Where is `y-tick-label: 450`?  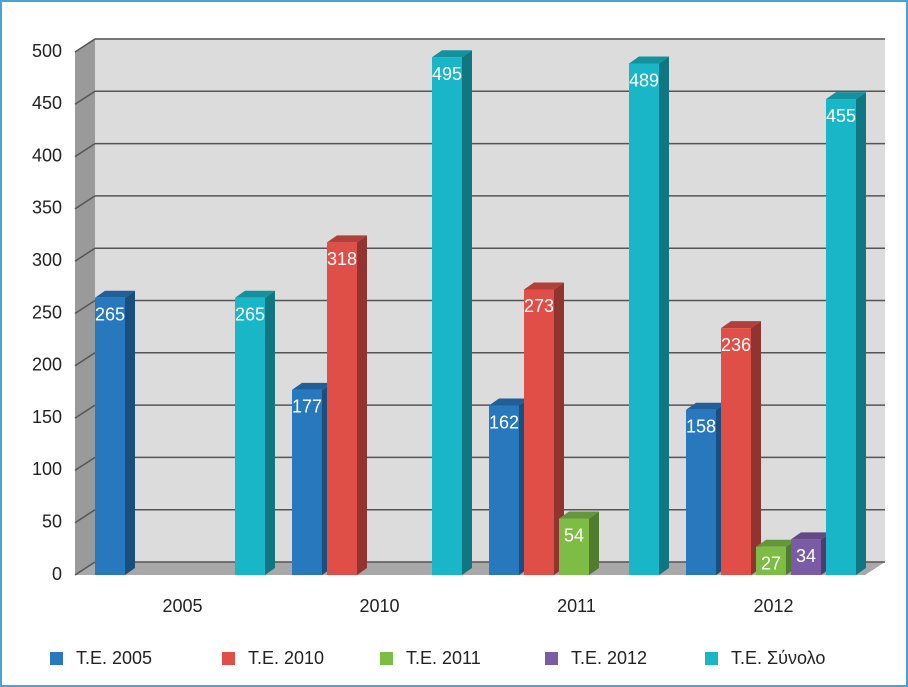
y-tick-label: 450 is located at coordinates (47, 103).